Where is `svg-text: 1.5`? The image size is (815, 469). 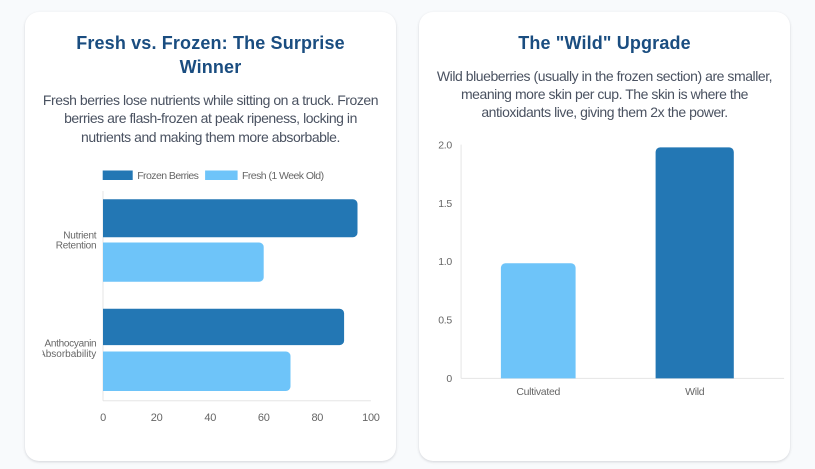
svg-text: 1.5 is located at coordinates (445, 204).